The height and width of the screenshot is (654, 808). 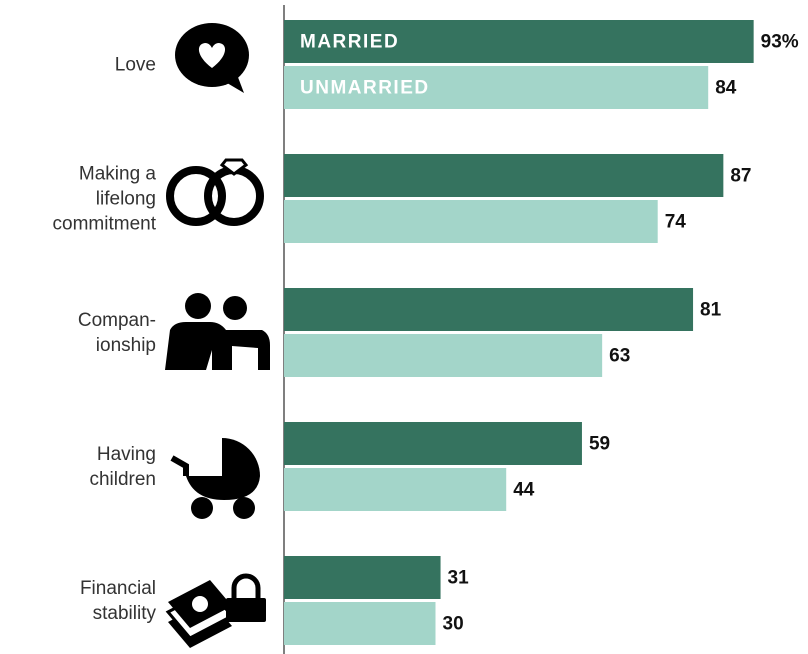 What do you see at coordinates (599, 444) in the screenshot?
I see `value-label: 59` at bounding box center [599, 444].